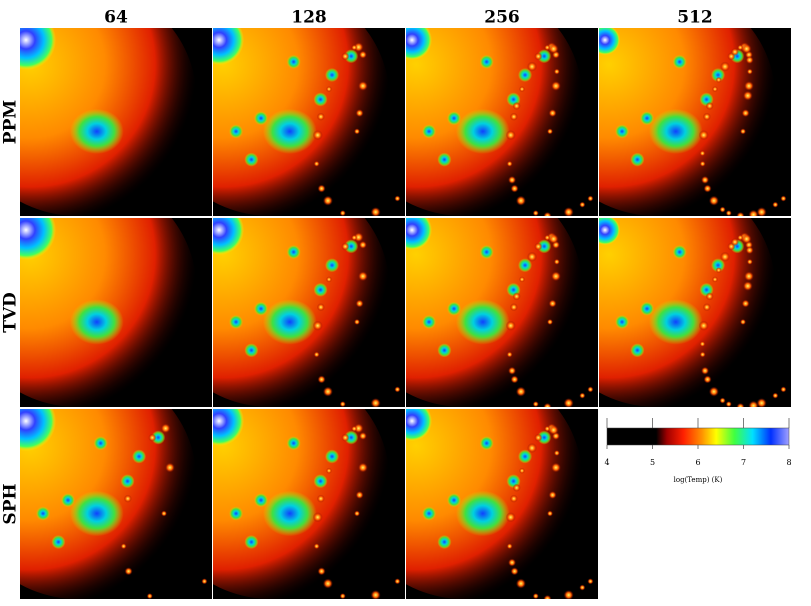 This screenshot has width=811, height=606. What do you see at coordinates (11, 122) in the screenshot?
I see `row-label: PPM` at bounding box center [11, 122].